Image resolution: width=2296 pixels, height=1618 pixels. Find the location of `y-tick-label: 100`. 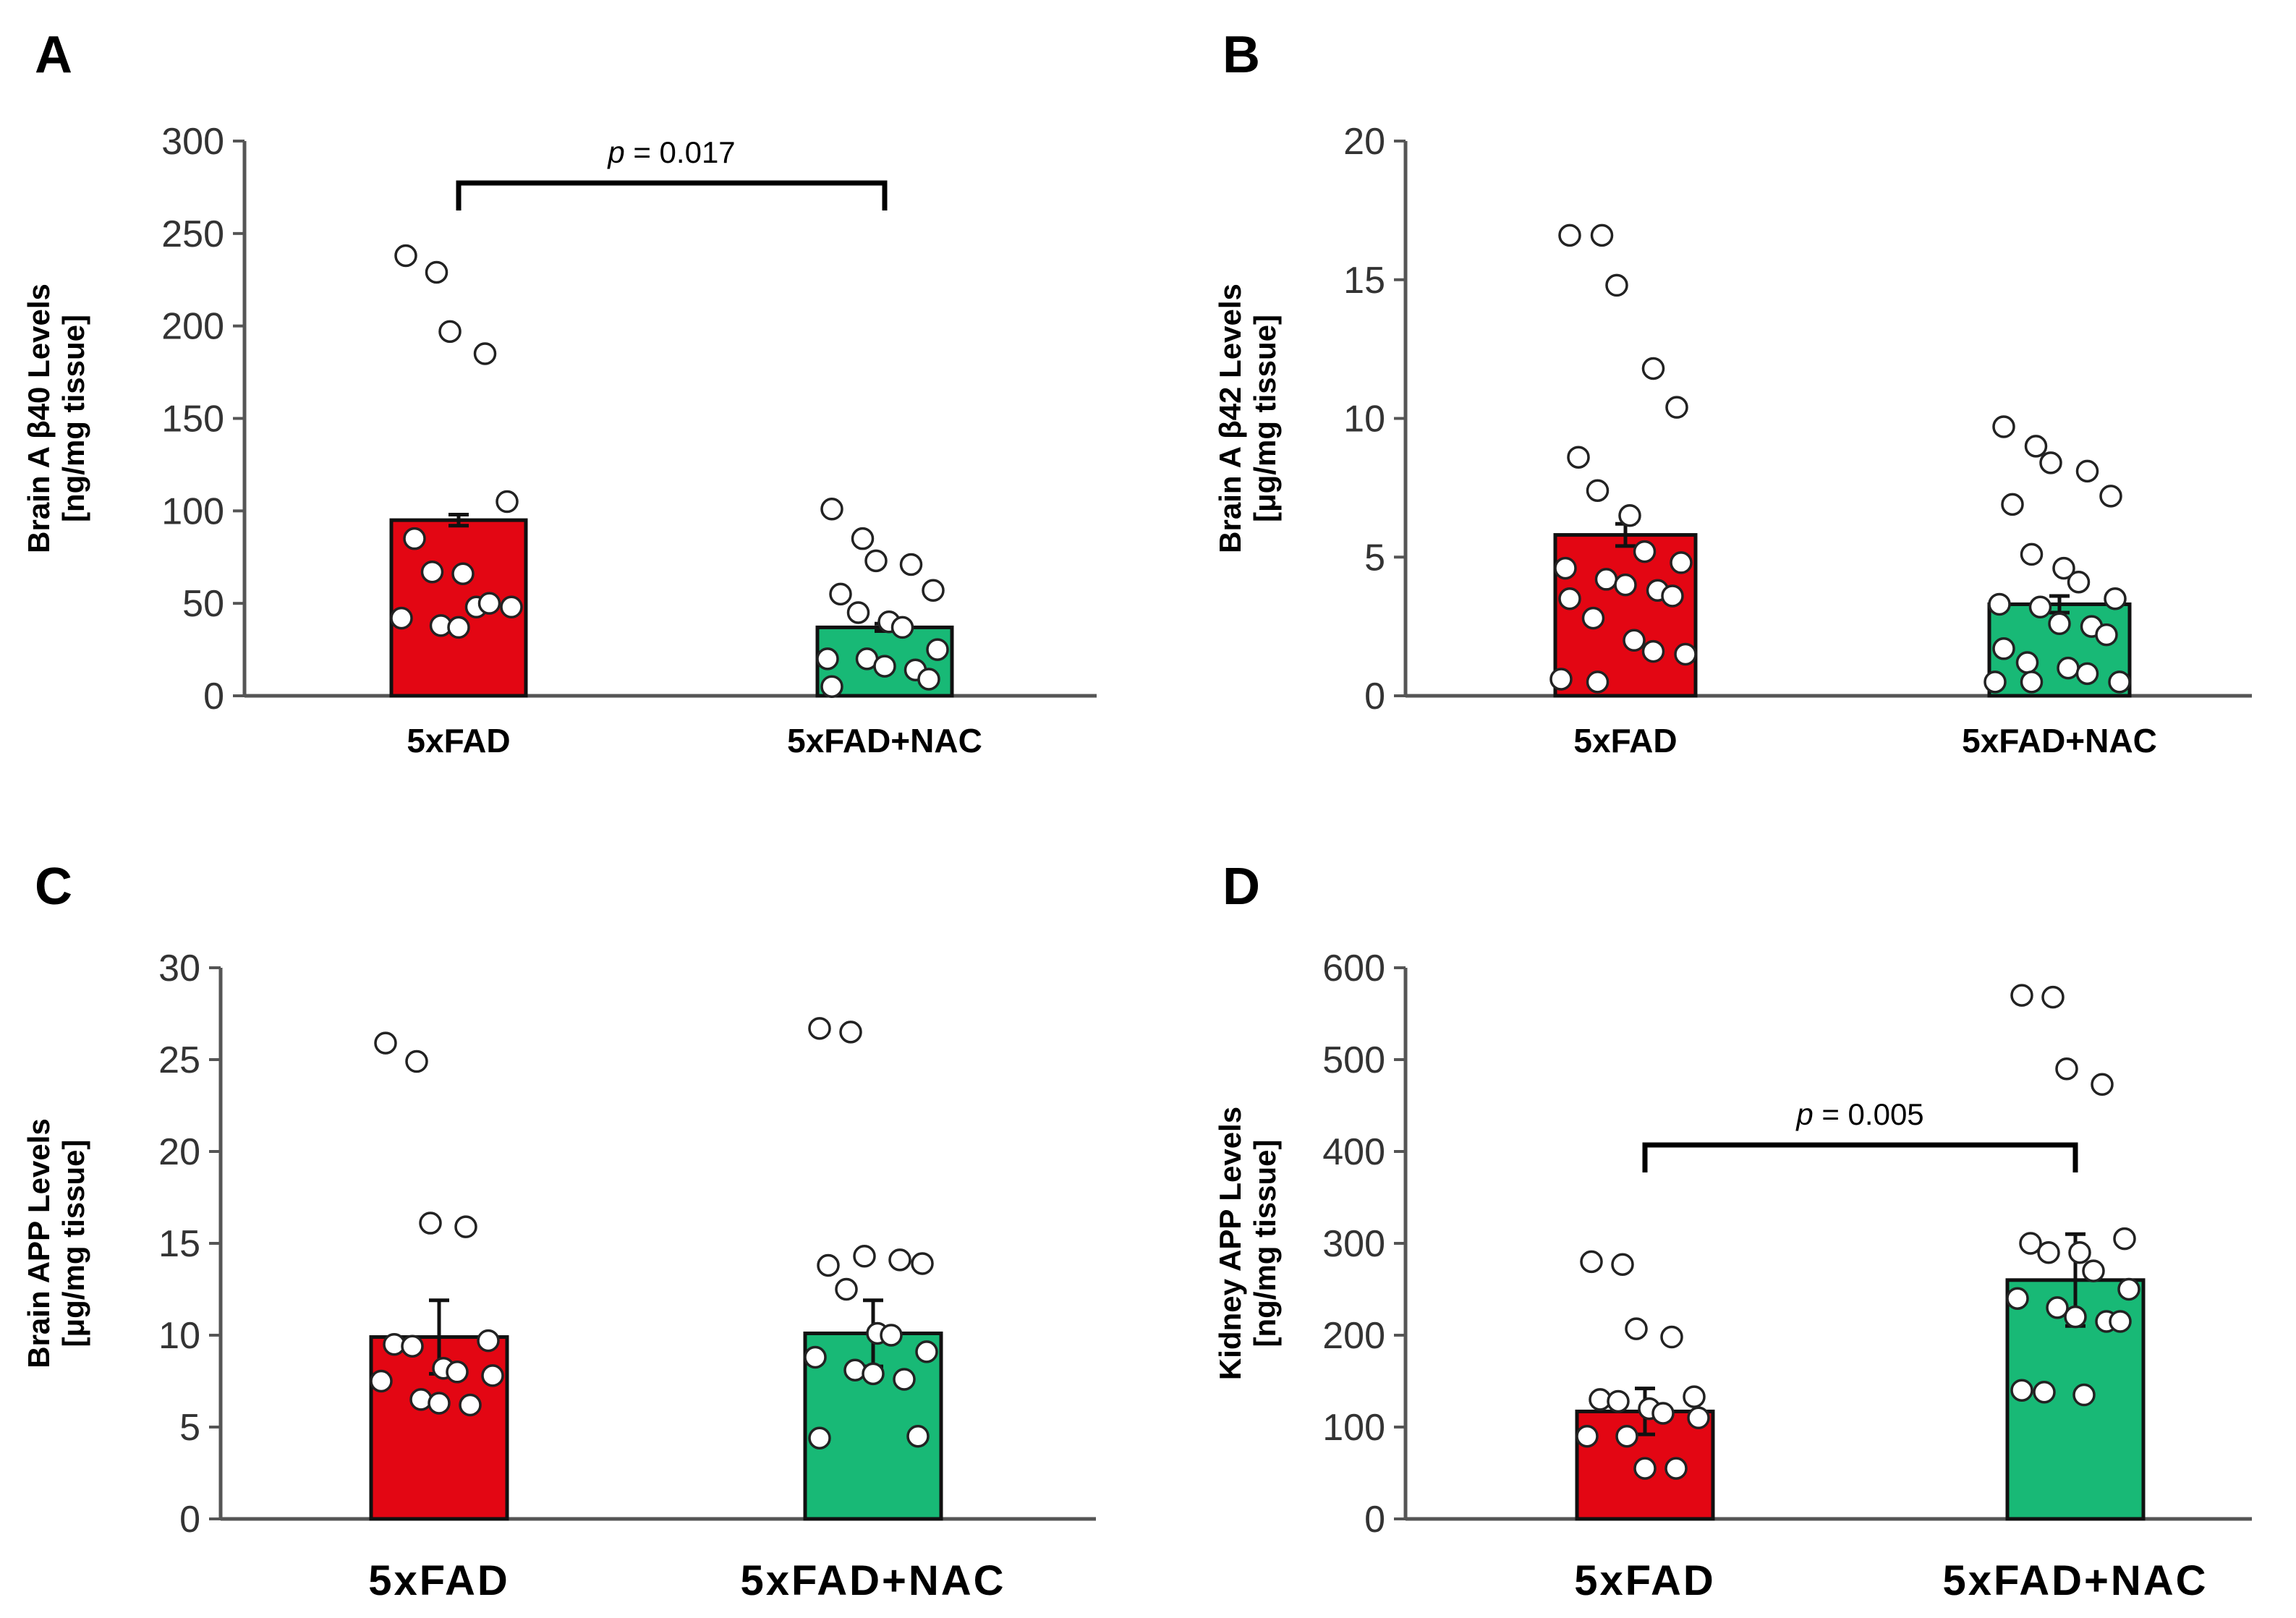

y-tick-label: 100 is located at coordinates (192, 511).